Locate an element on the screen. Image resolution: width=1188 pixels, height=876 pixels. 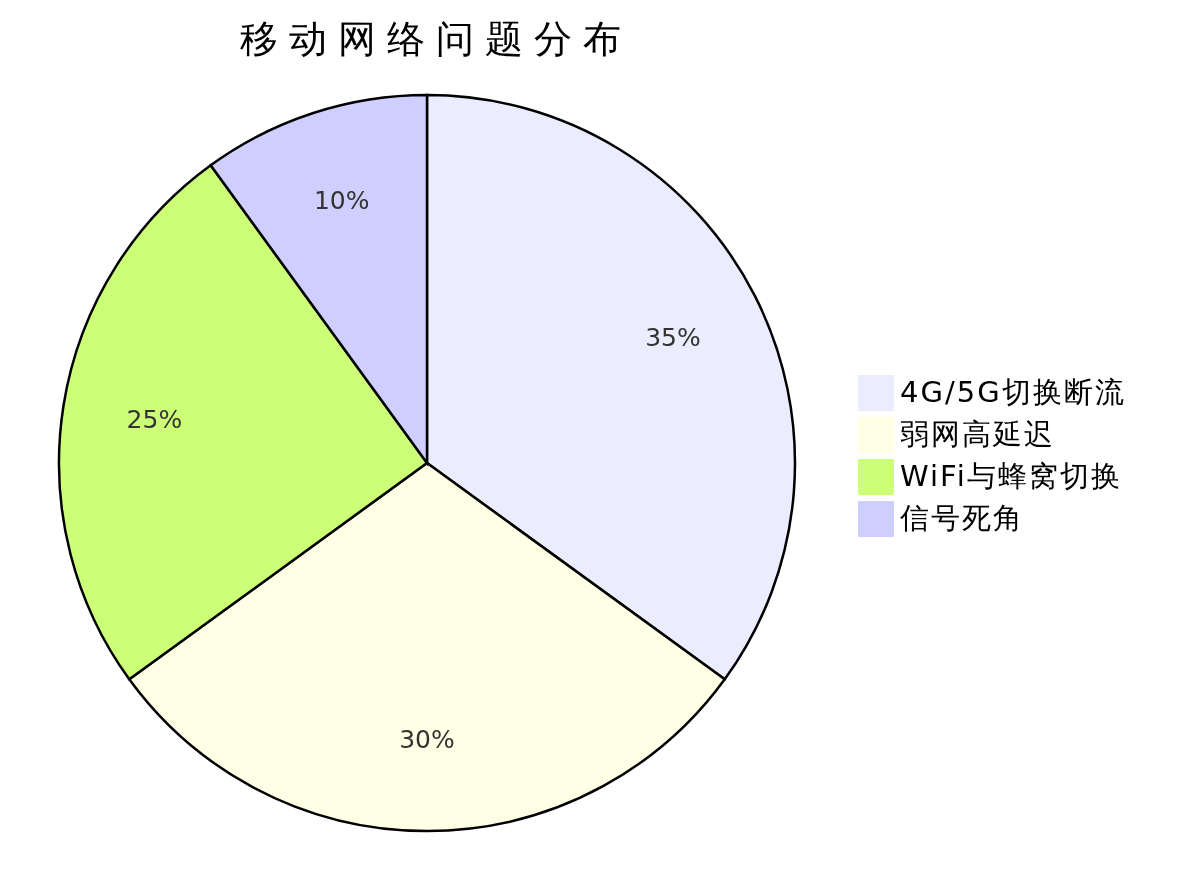
legend-label: 信号死角 is located at coordinates (962, 518).